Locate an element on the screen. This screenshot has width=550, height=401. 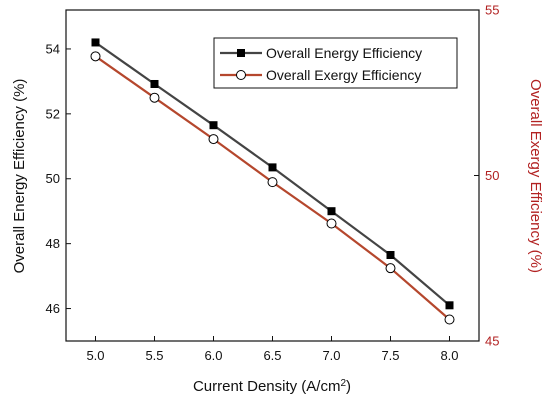
left-y-tick-label: 50 is located at coordinates (53, 178).